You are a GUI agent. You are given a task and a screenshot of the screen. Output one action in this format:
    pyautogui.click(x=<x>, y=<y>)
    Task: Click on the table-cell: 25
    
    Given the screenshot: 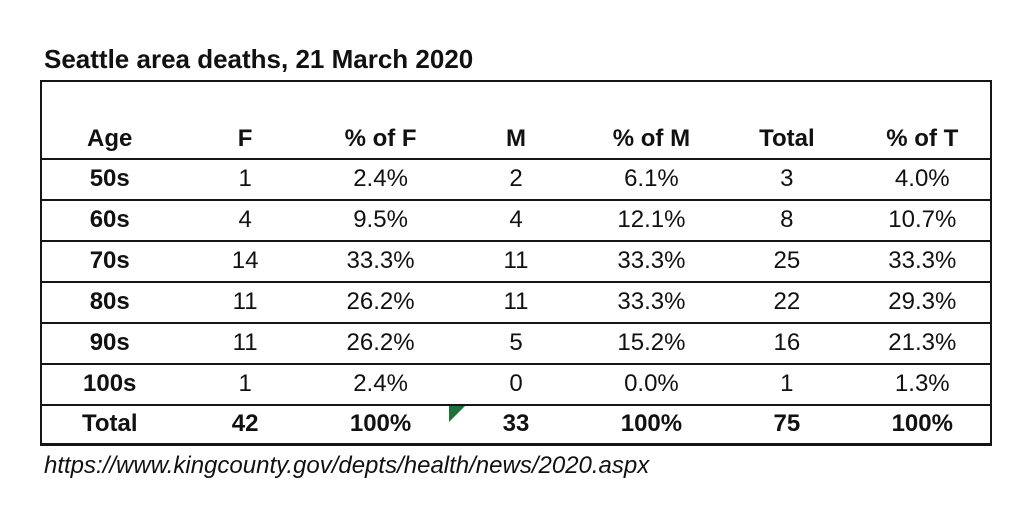 What is the action you would take?
    pyautogui.click(x=787, y=261)
    